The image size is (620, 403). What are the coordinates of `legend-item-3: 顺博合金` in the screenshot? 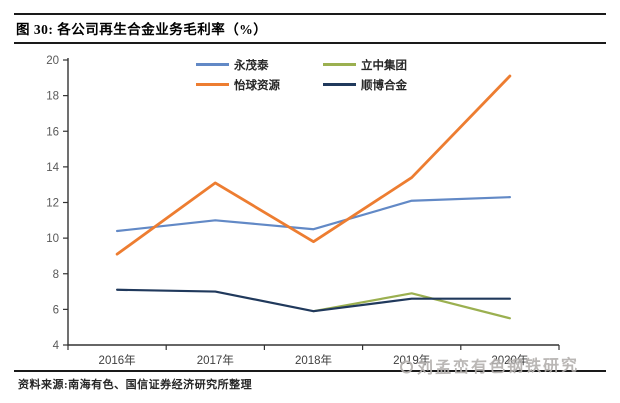 It's located at (365, 84).